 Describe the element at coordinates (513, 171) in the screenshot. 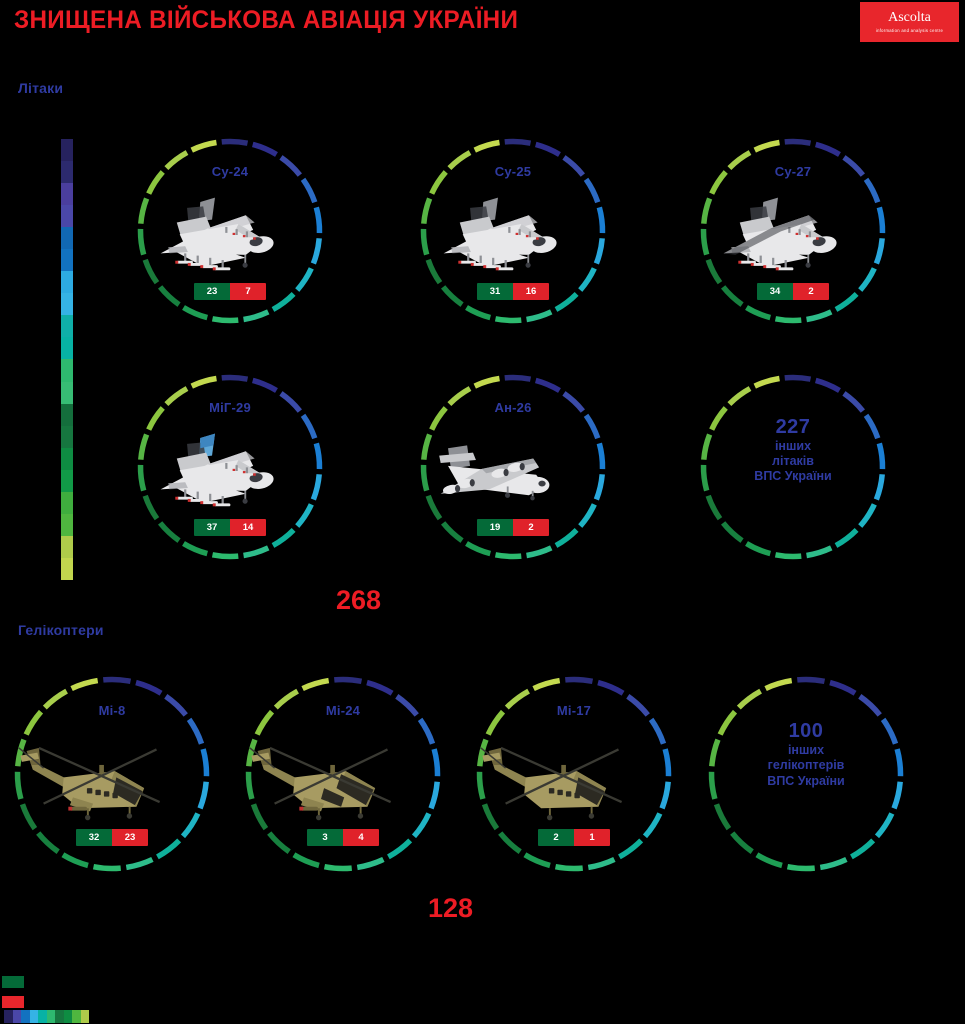

I see `aircraft-label: Су-25` at that location.